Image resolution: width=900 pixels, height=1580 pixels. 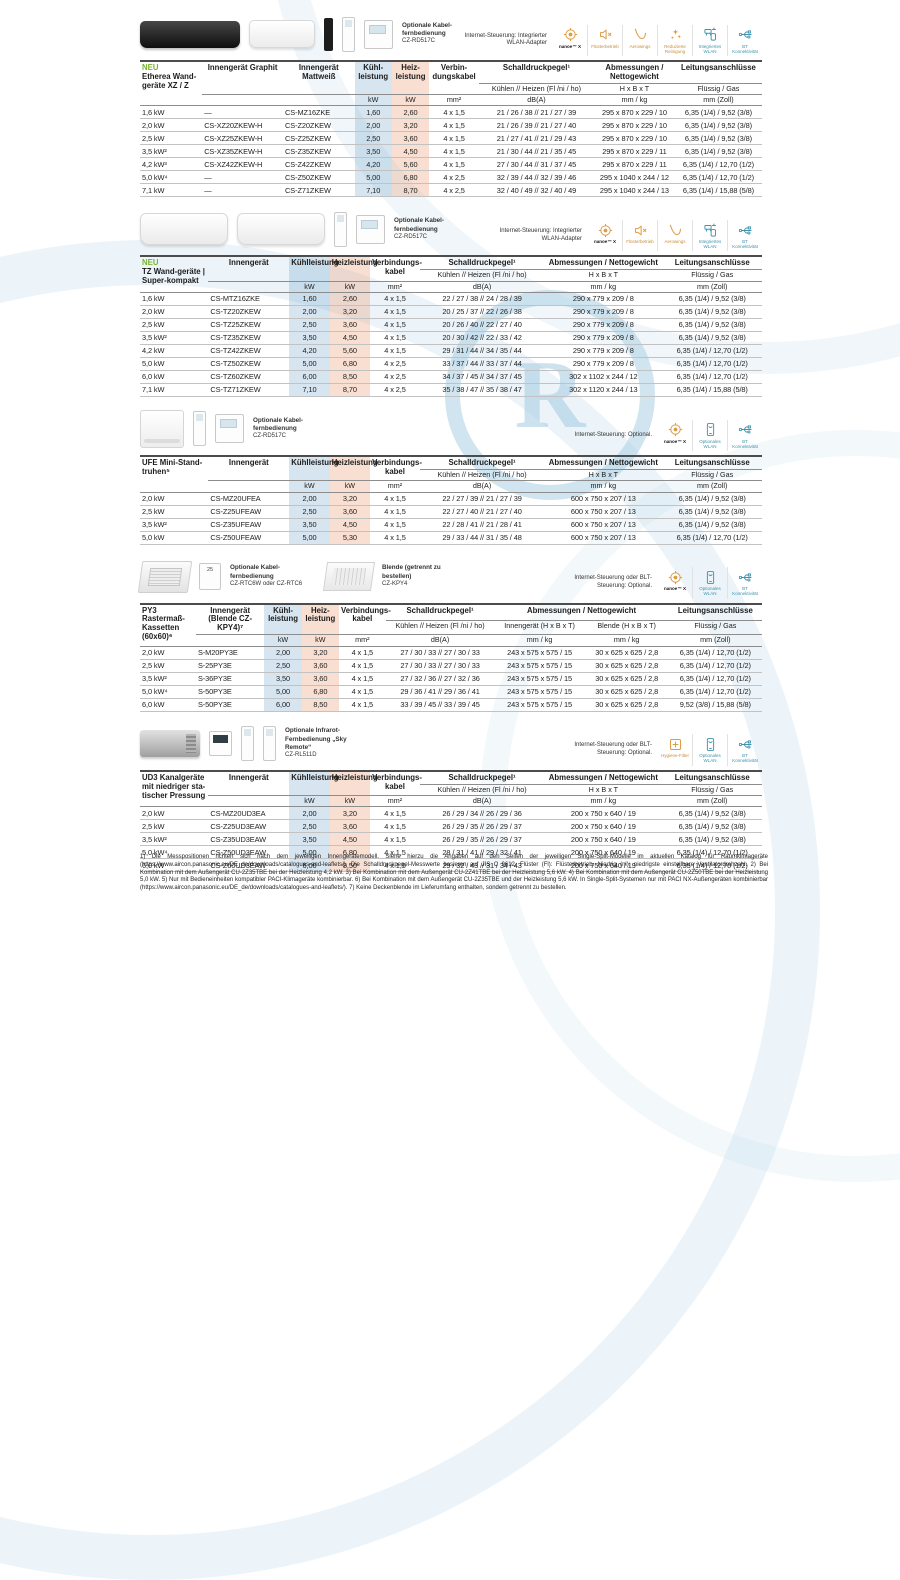 What do you see at coordinates (603, 377) in the screenshot?
I see `spec-cell: 302 x 1102 x 244 / 12` at bounding box center [603, 377].